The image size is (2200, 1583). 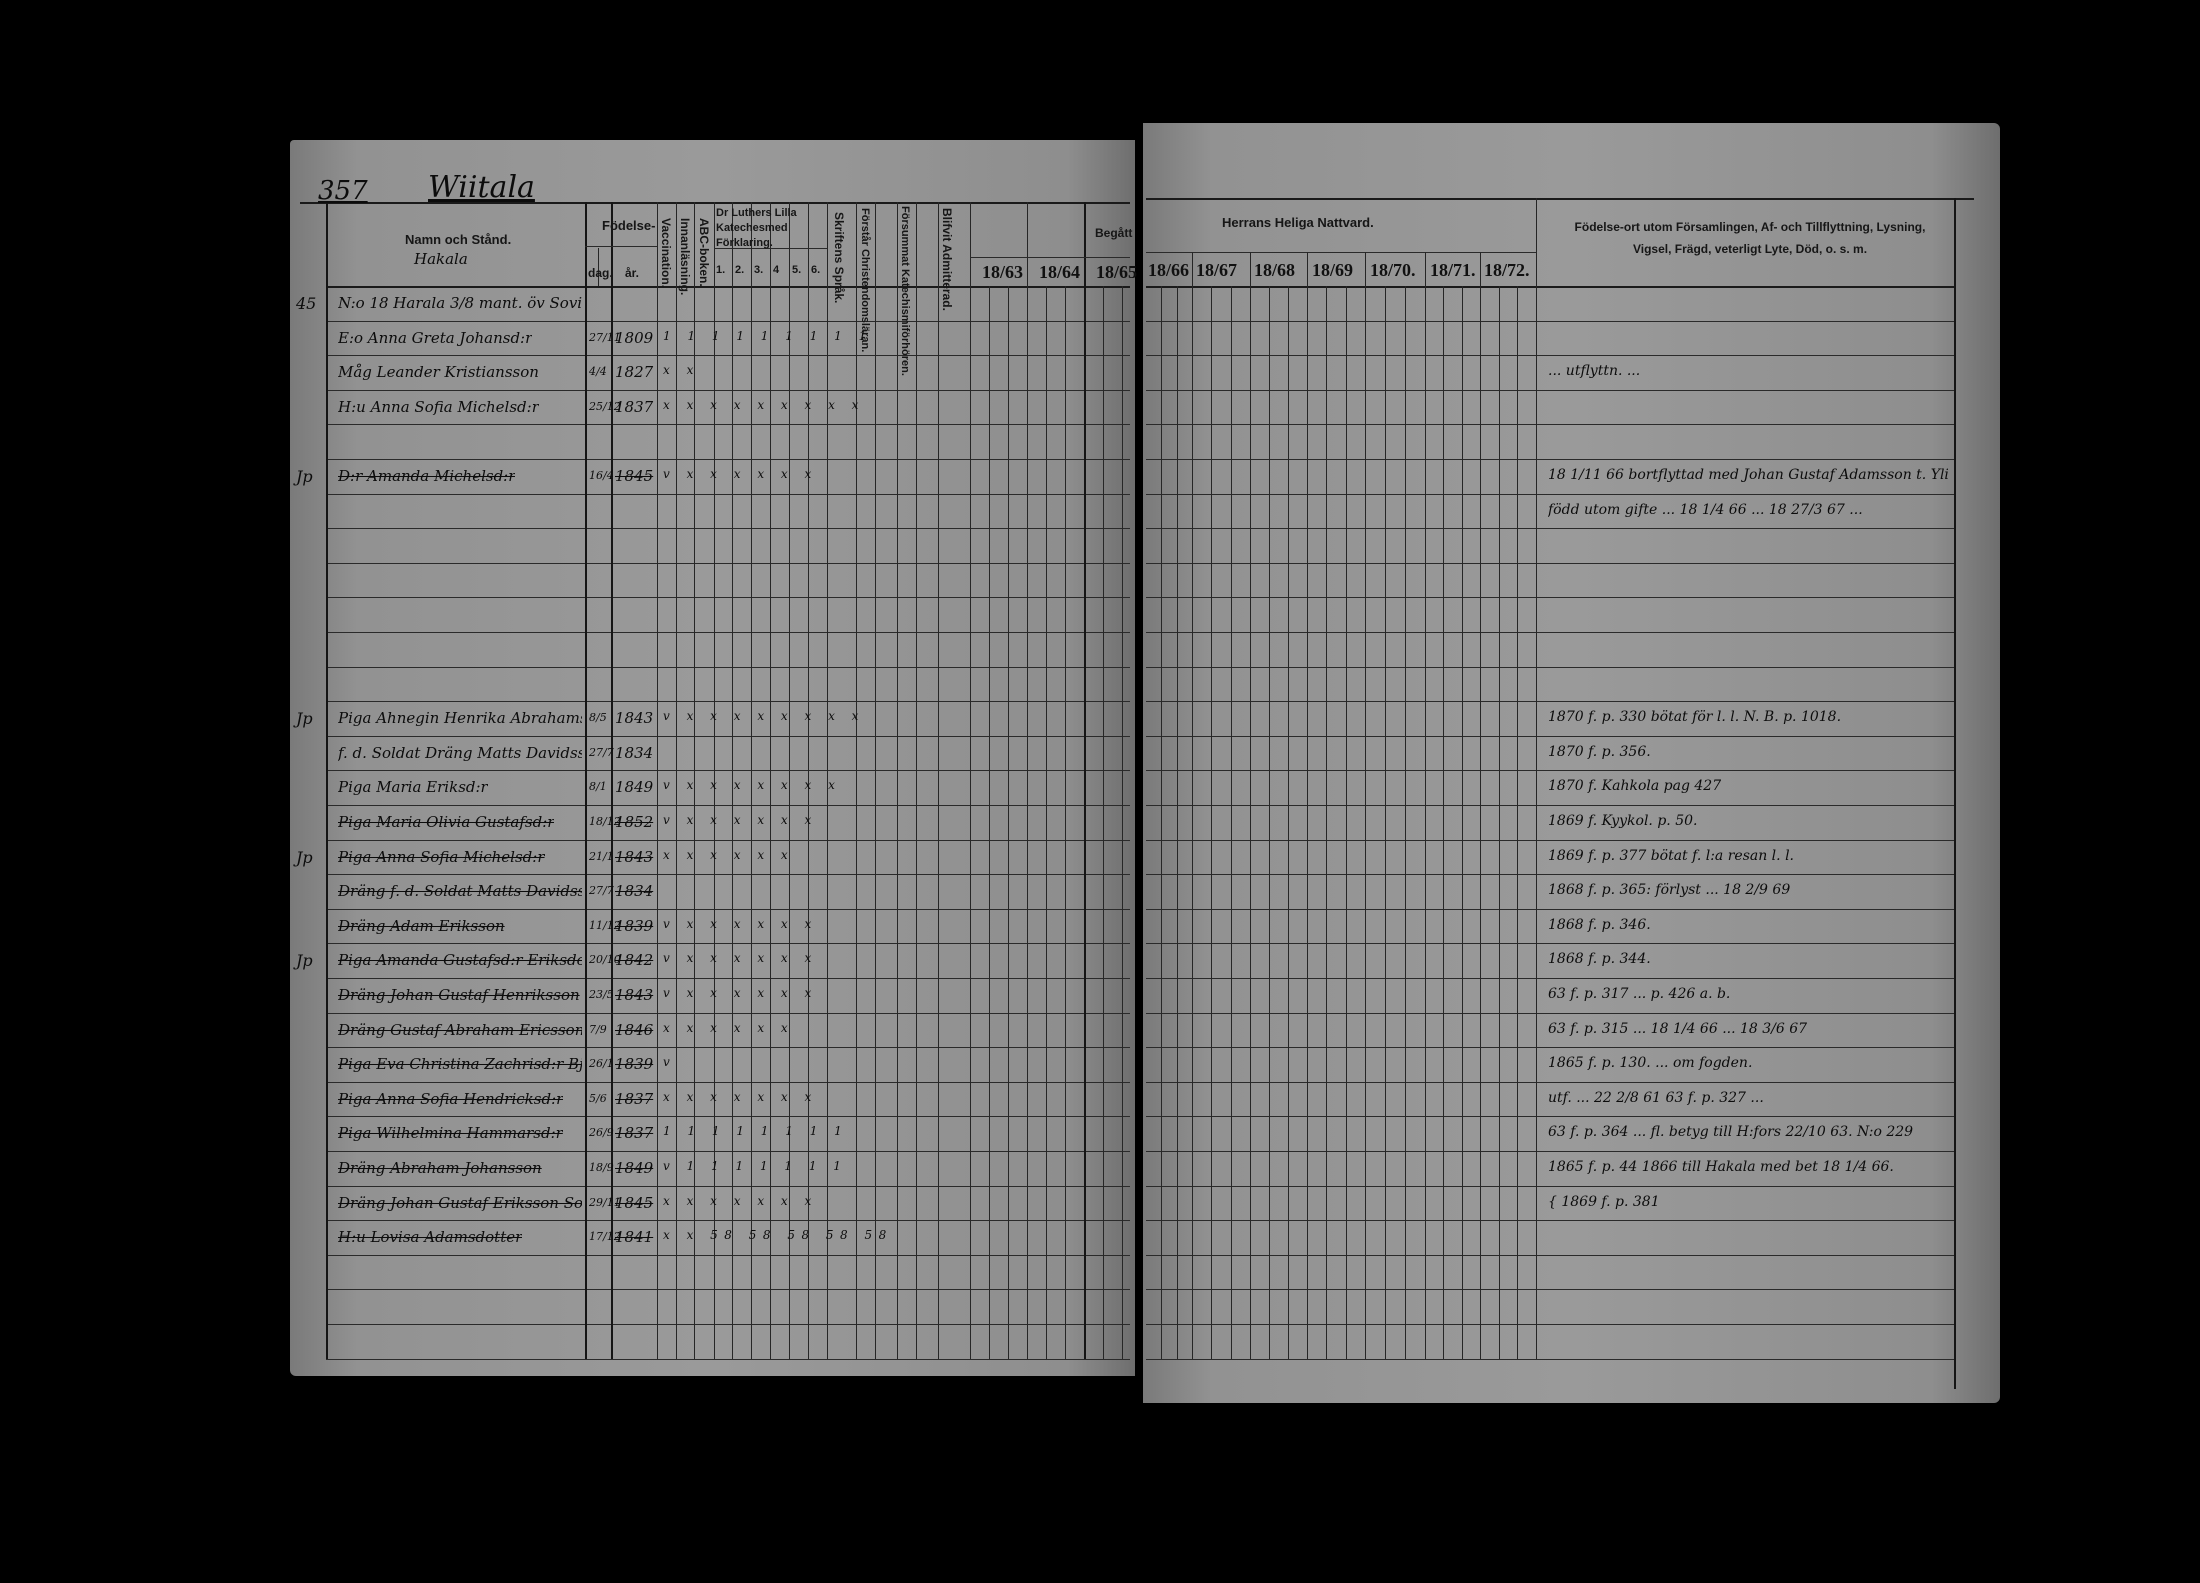 I want to click on birth-year-header: år., so click(x=632, y=273).